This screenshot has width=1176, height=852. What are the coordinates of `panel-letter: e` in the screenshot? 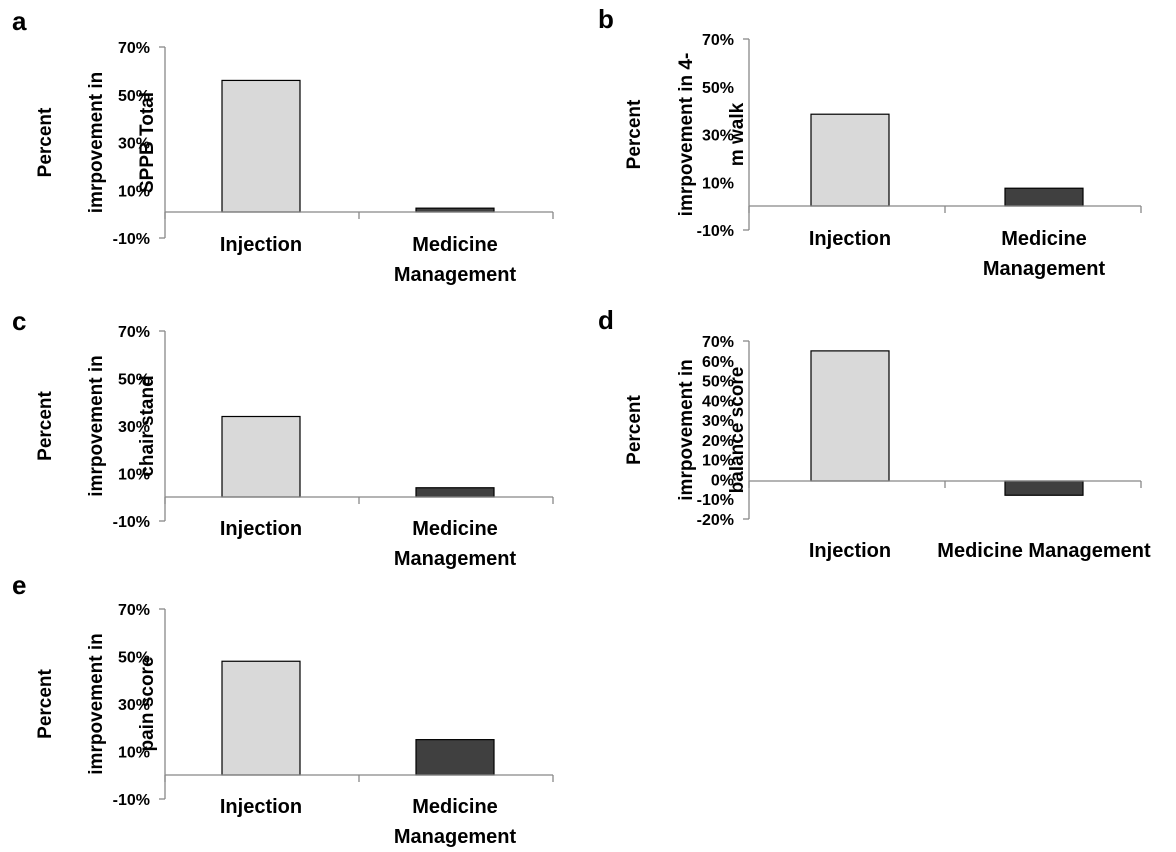 It's located at (19, 585).